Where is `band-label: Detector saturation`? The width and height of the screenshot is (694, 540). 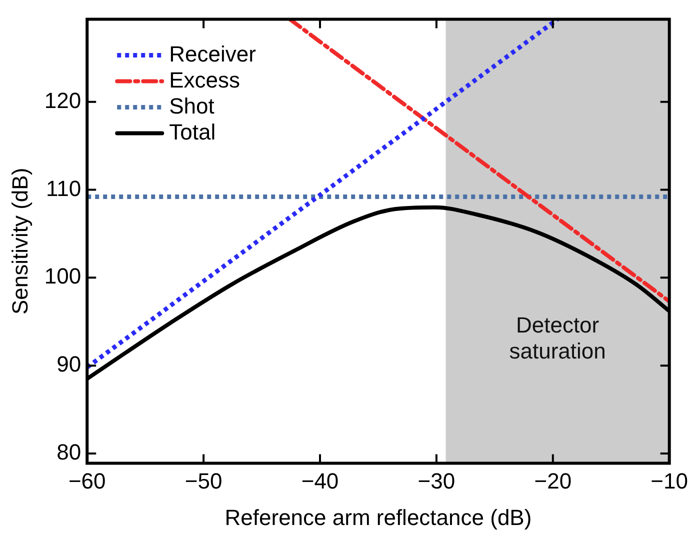
band-label: Detector saturation is located at coordinates (557, 338).